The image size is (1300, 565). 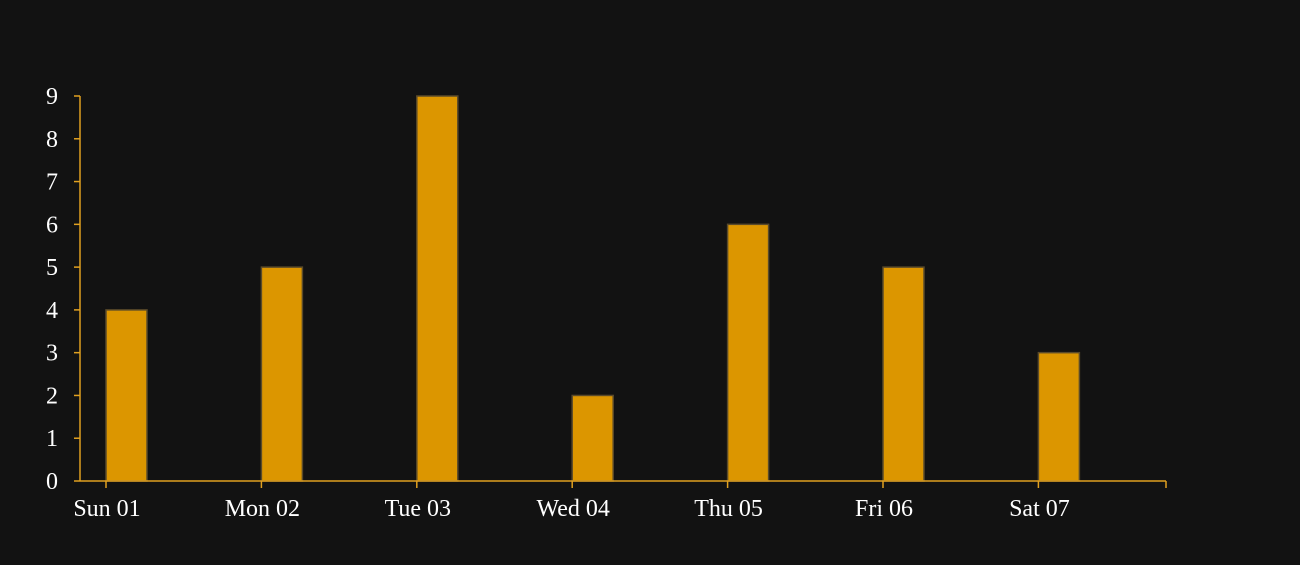 I want to click on x-tick-label: Fri 06, so click(x=884, y=509).